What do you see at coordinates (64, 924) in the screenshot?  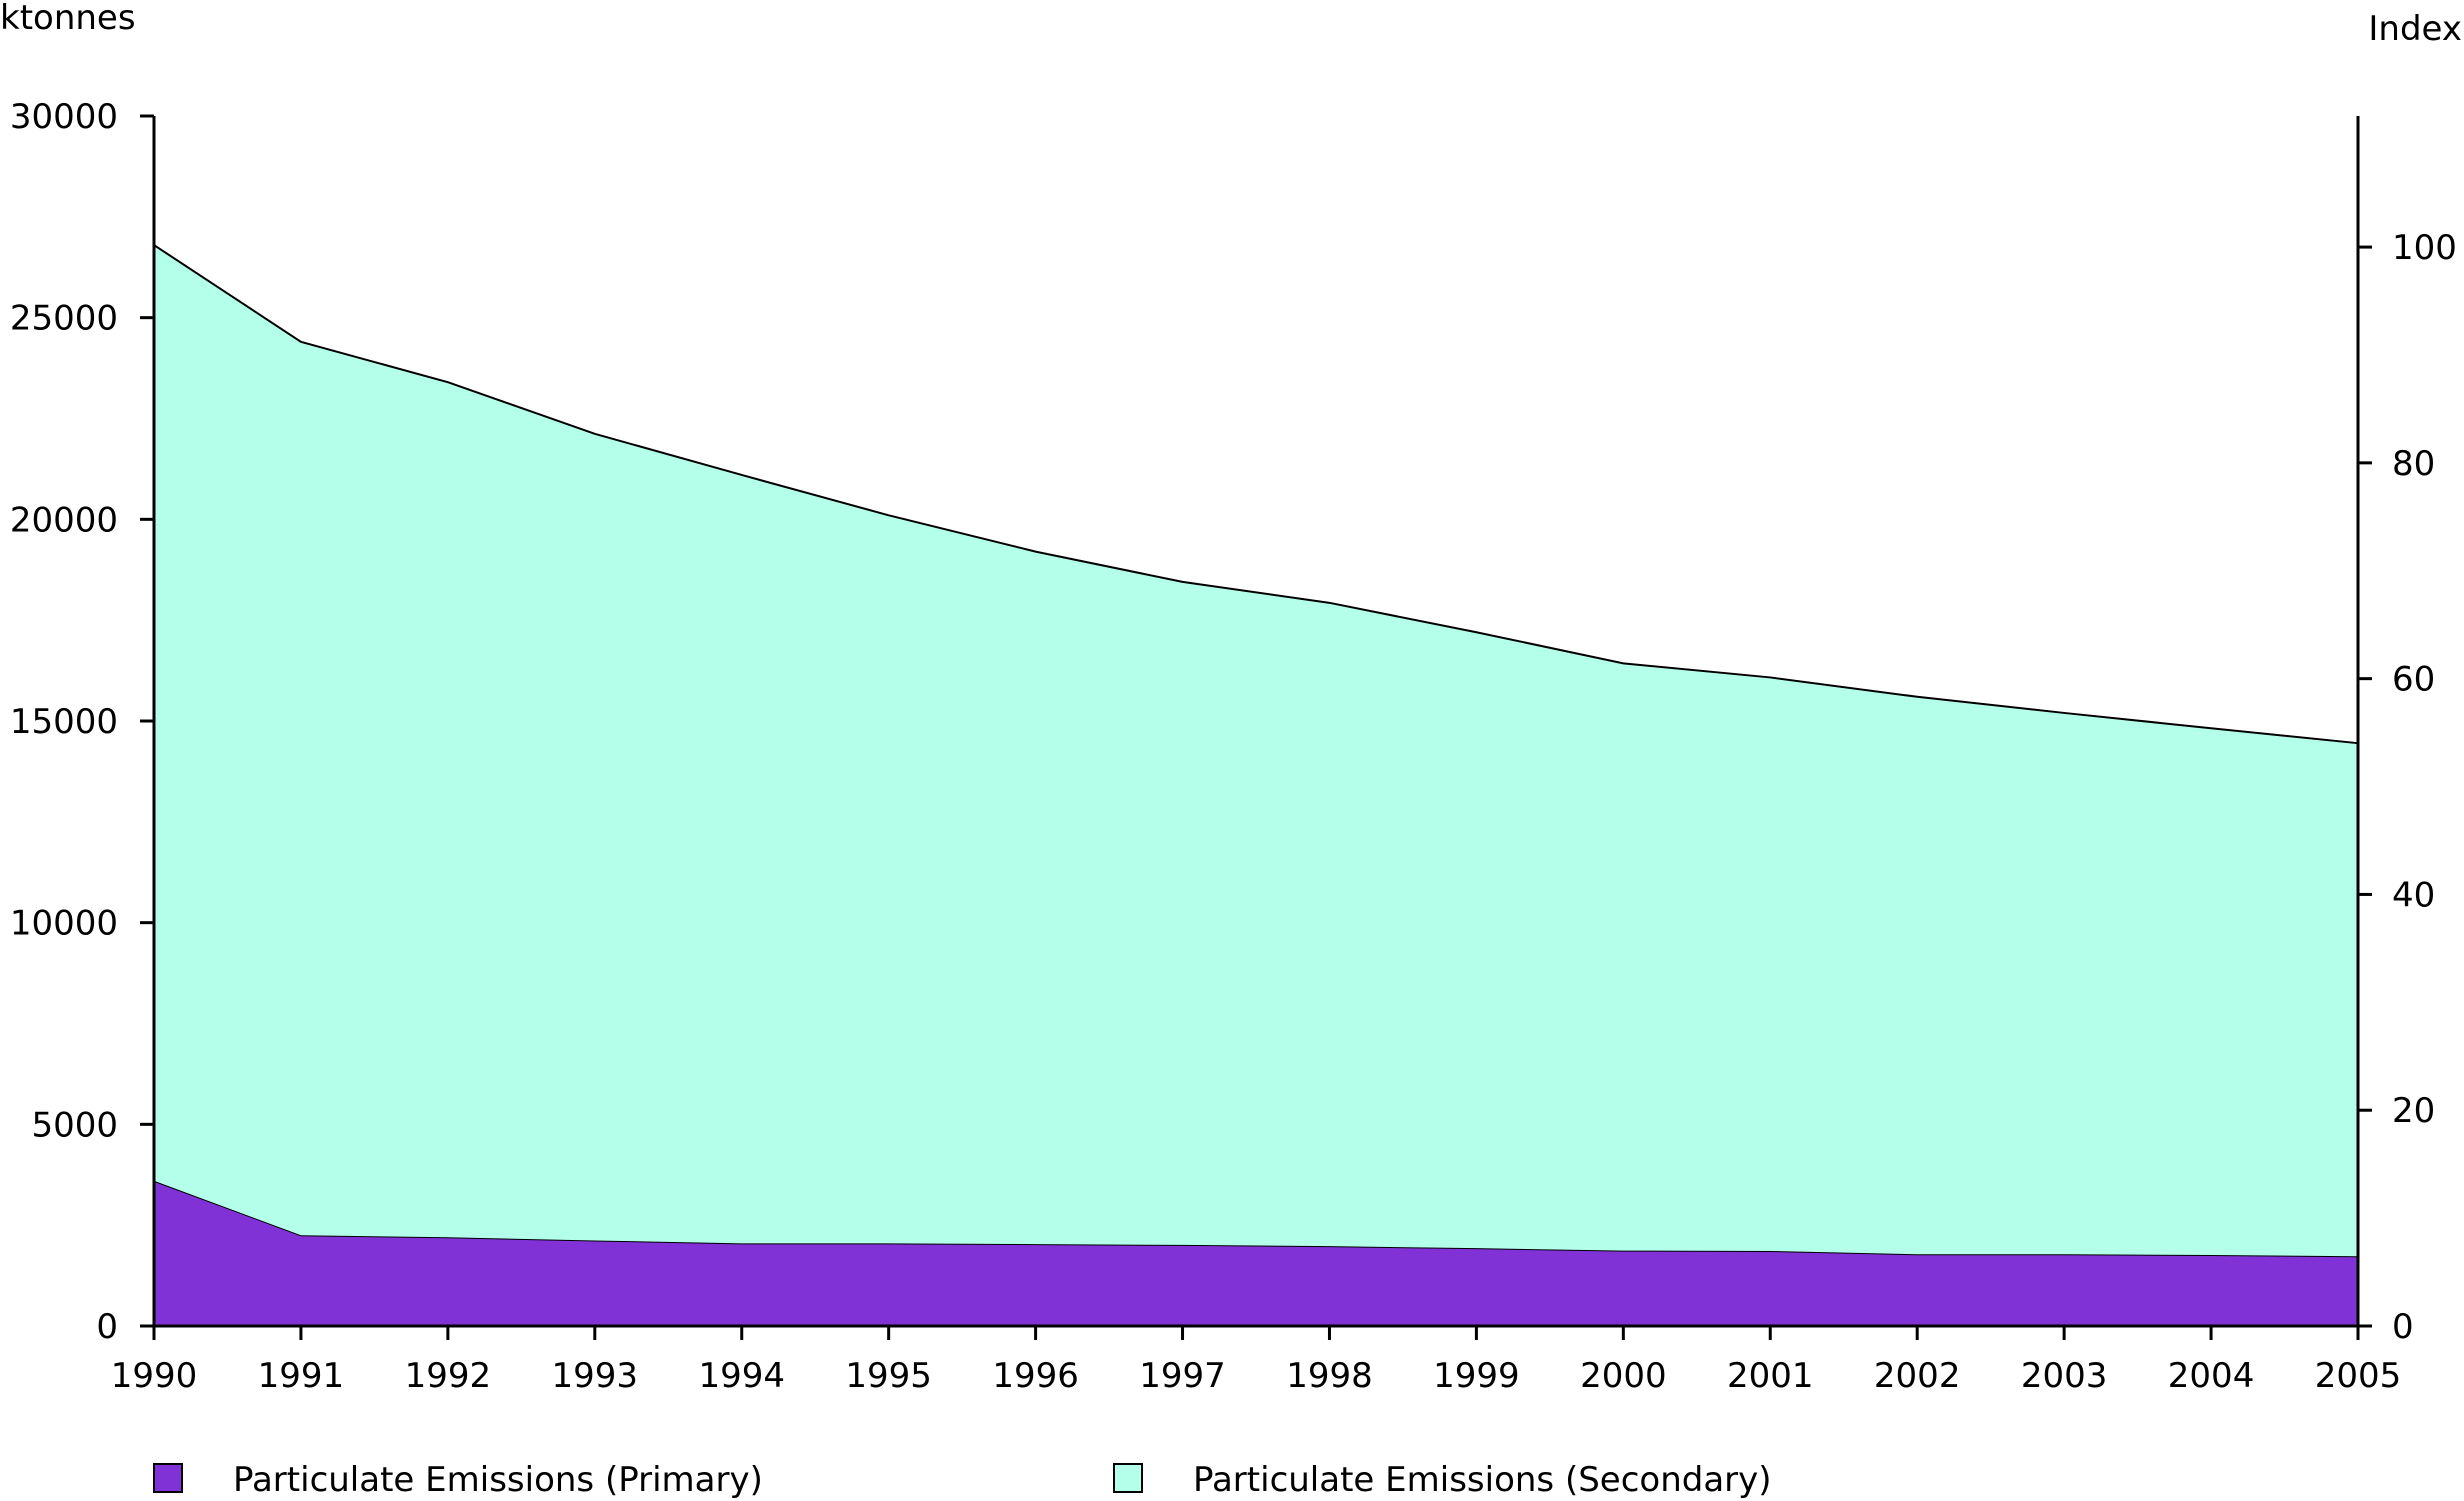 I see `left-tick-label: 10000` at bounding box center [64, 924].